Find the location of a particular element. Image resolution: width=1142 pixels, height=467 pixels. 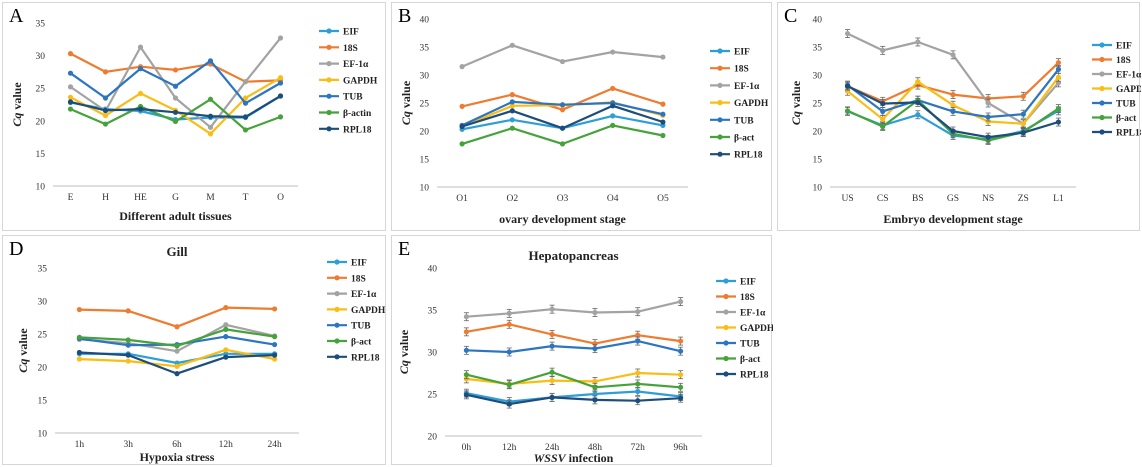

x-tick-label: 12h is located at coordinates (509, 448).